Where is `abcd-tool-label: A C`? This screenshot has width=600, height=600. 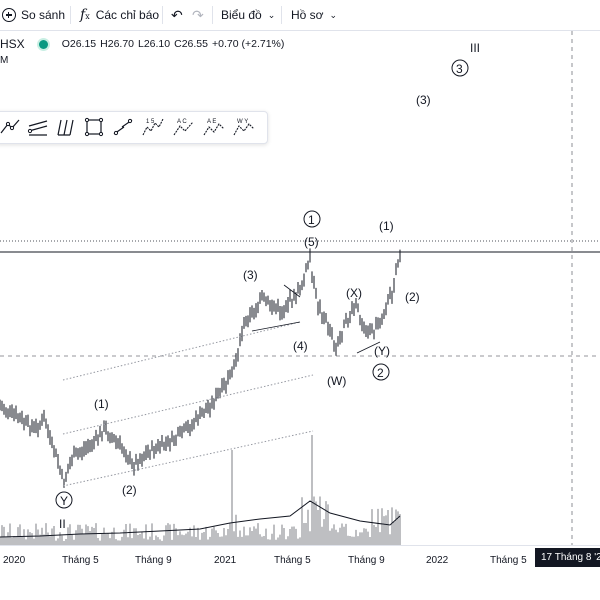
abcd-tool-label: A C is located at coordinates (182, 122).